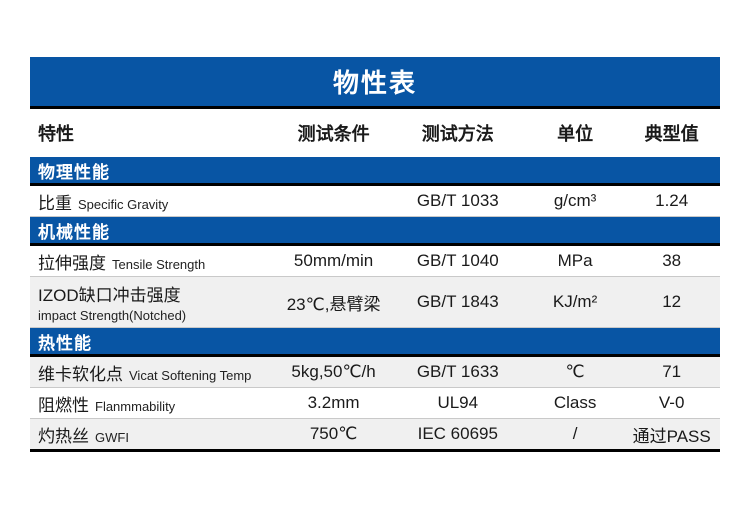 The image size is (750, 509). What do you see at coordinates (375, 201) in the screenshot?
I see `table-row: 比重 Specific Gravity GB/T 1033 g/cm³ 1.24` at bounding box center [375, 201].